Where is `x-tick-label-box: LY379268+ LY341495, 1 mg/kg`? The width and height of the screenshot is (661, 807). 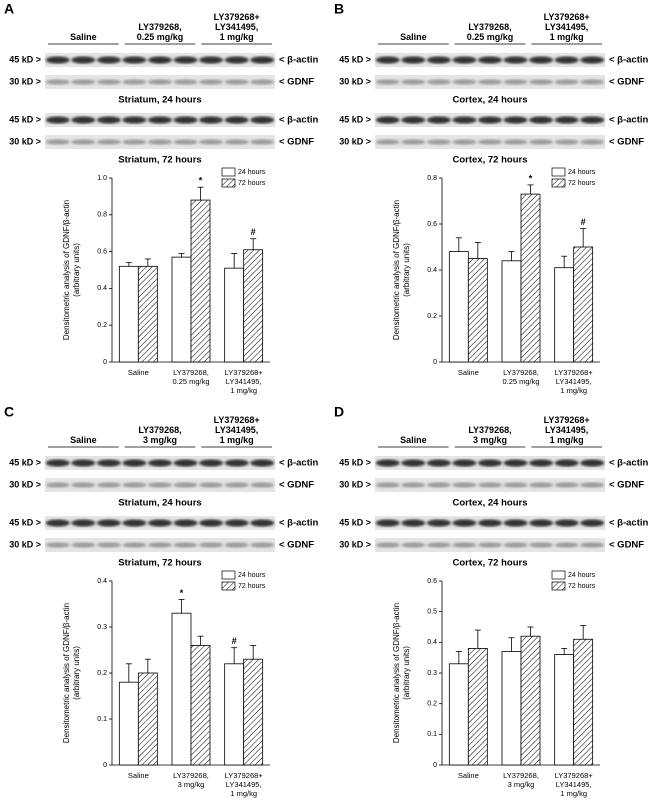 x-tick-label-box: LY379268+ LY341495, 1 mg/kg is located at coordinates (574, 381).